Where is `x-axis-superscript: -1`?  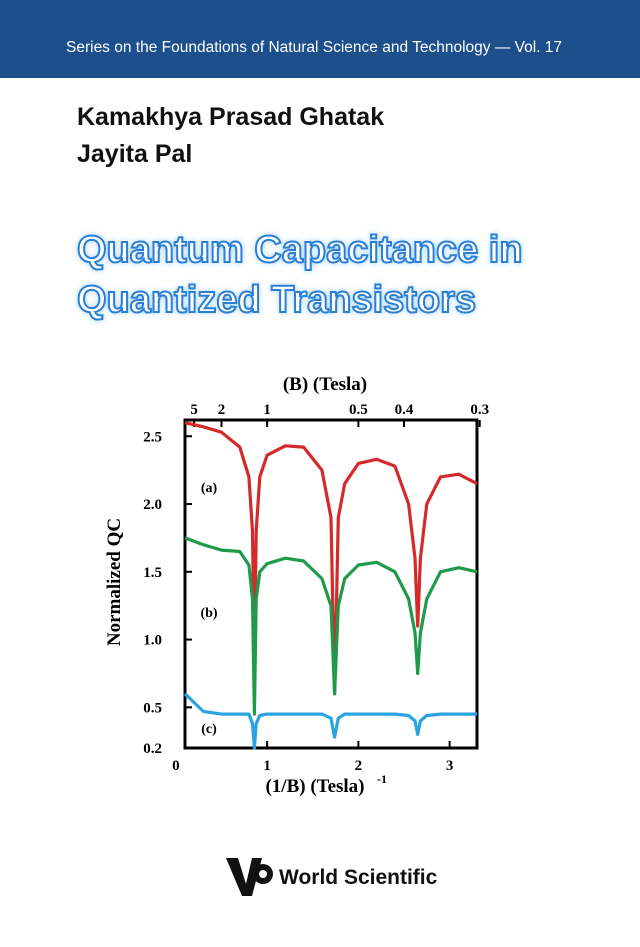 x-axis-superscript: -1 is located at coordinates (382, 779).